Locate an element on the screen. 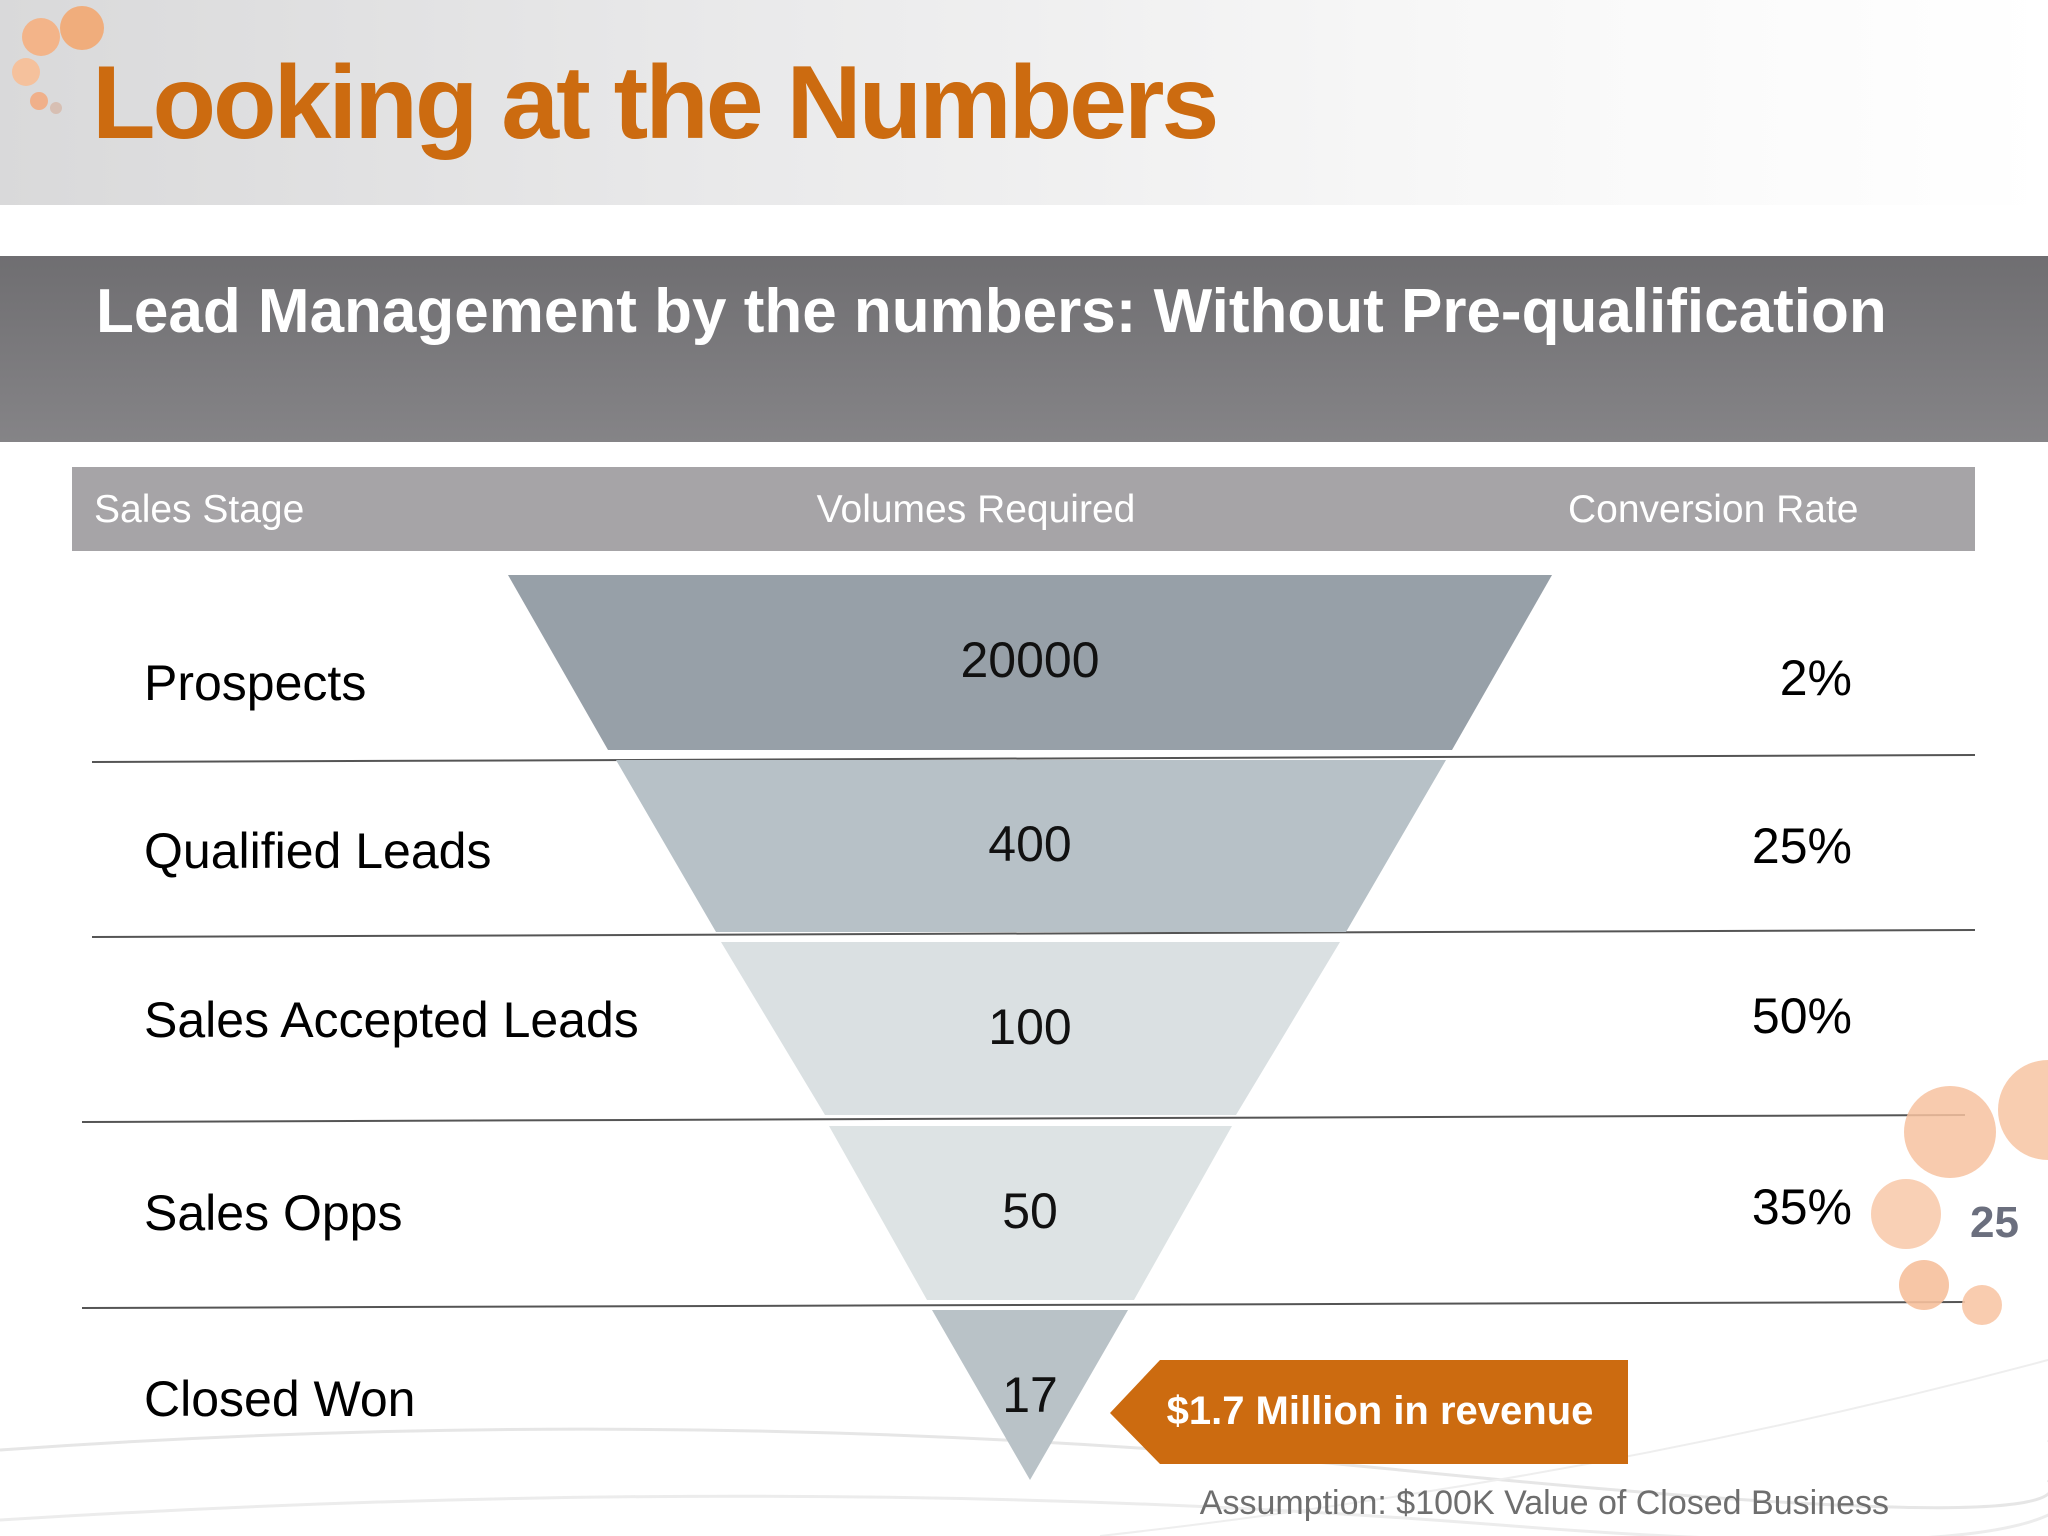 The width and height of the screenshot is (2048, 1536). funnel-segment-sales-accepted-leads is located at coordinates (1030, 1028).